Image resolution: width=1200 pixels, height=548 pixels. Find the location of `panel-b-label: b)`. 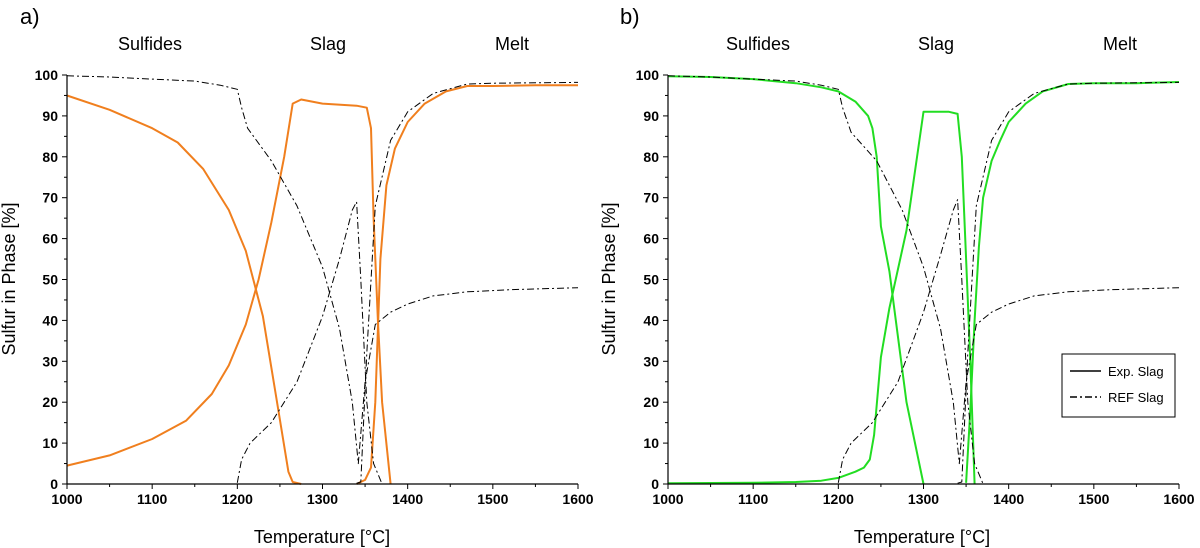

panel-b-label: b) is located at coordinates (630, 16).